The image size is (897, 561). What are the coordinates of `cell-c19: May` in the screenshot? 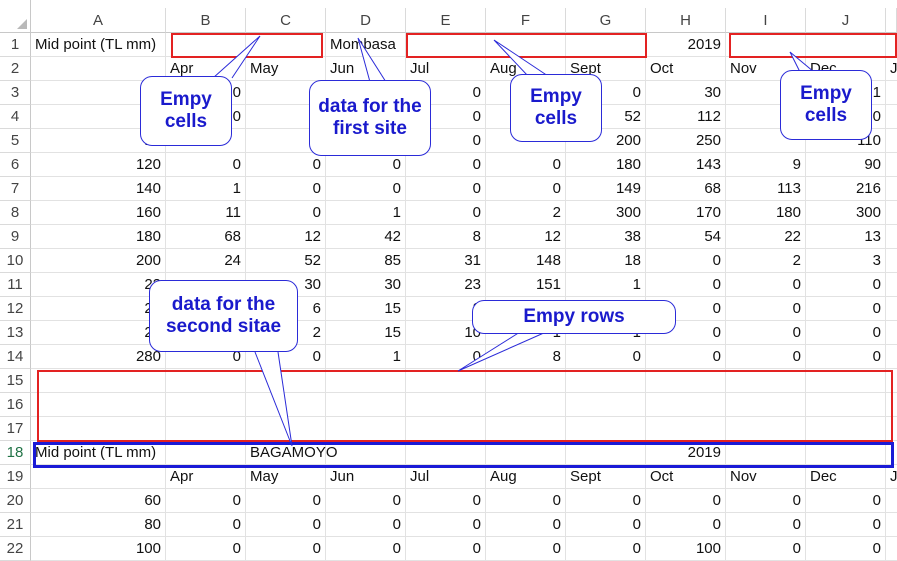 It's located at (286, 477).